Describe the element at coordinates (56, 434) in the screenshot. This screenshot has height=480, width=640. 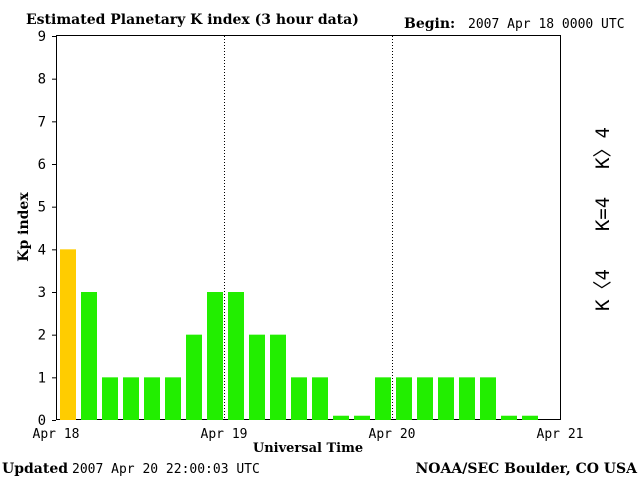
I see `x-tick-label: Apr 18` at that location.